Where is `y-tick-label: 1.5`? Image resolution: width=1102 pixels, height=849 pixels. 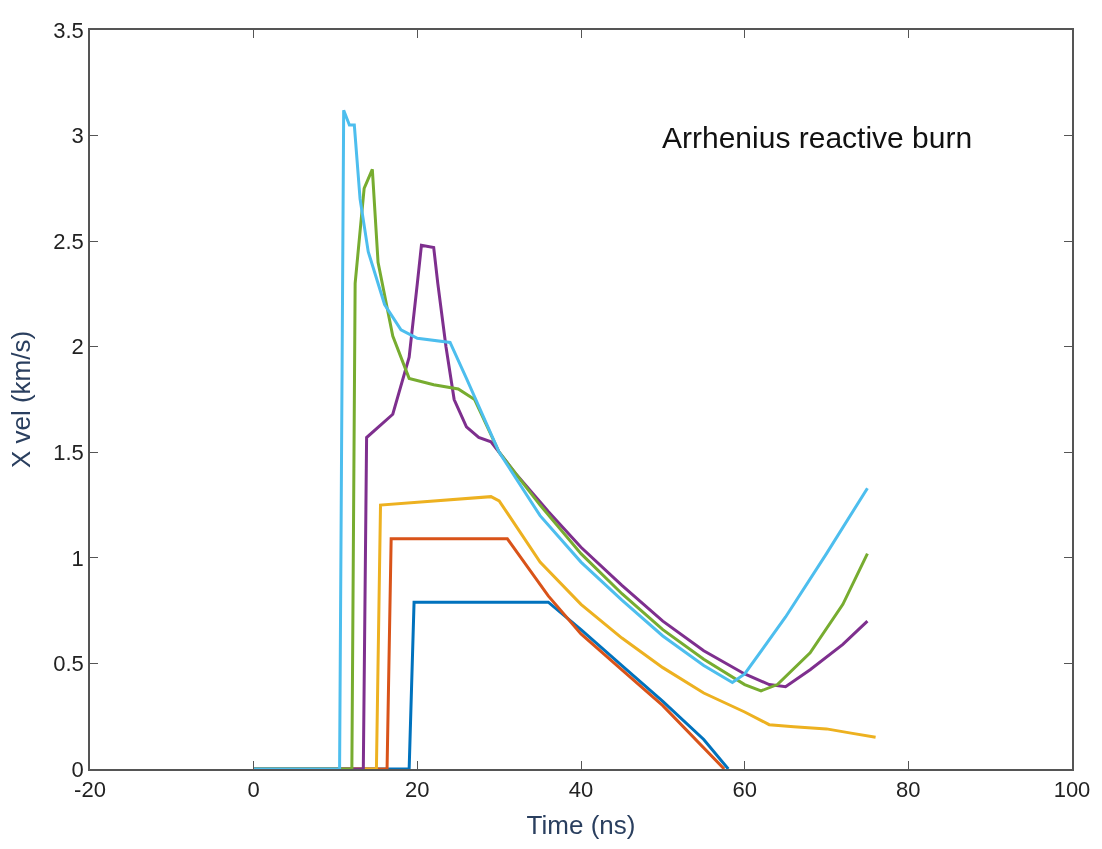 y-tick-label: 1.5 is located at coordinates (68, 452).